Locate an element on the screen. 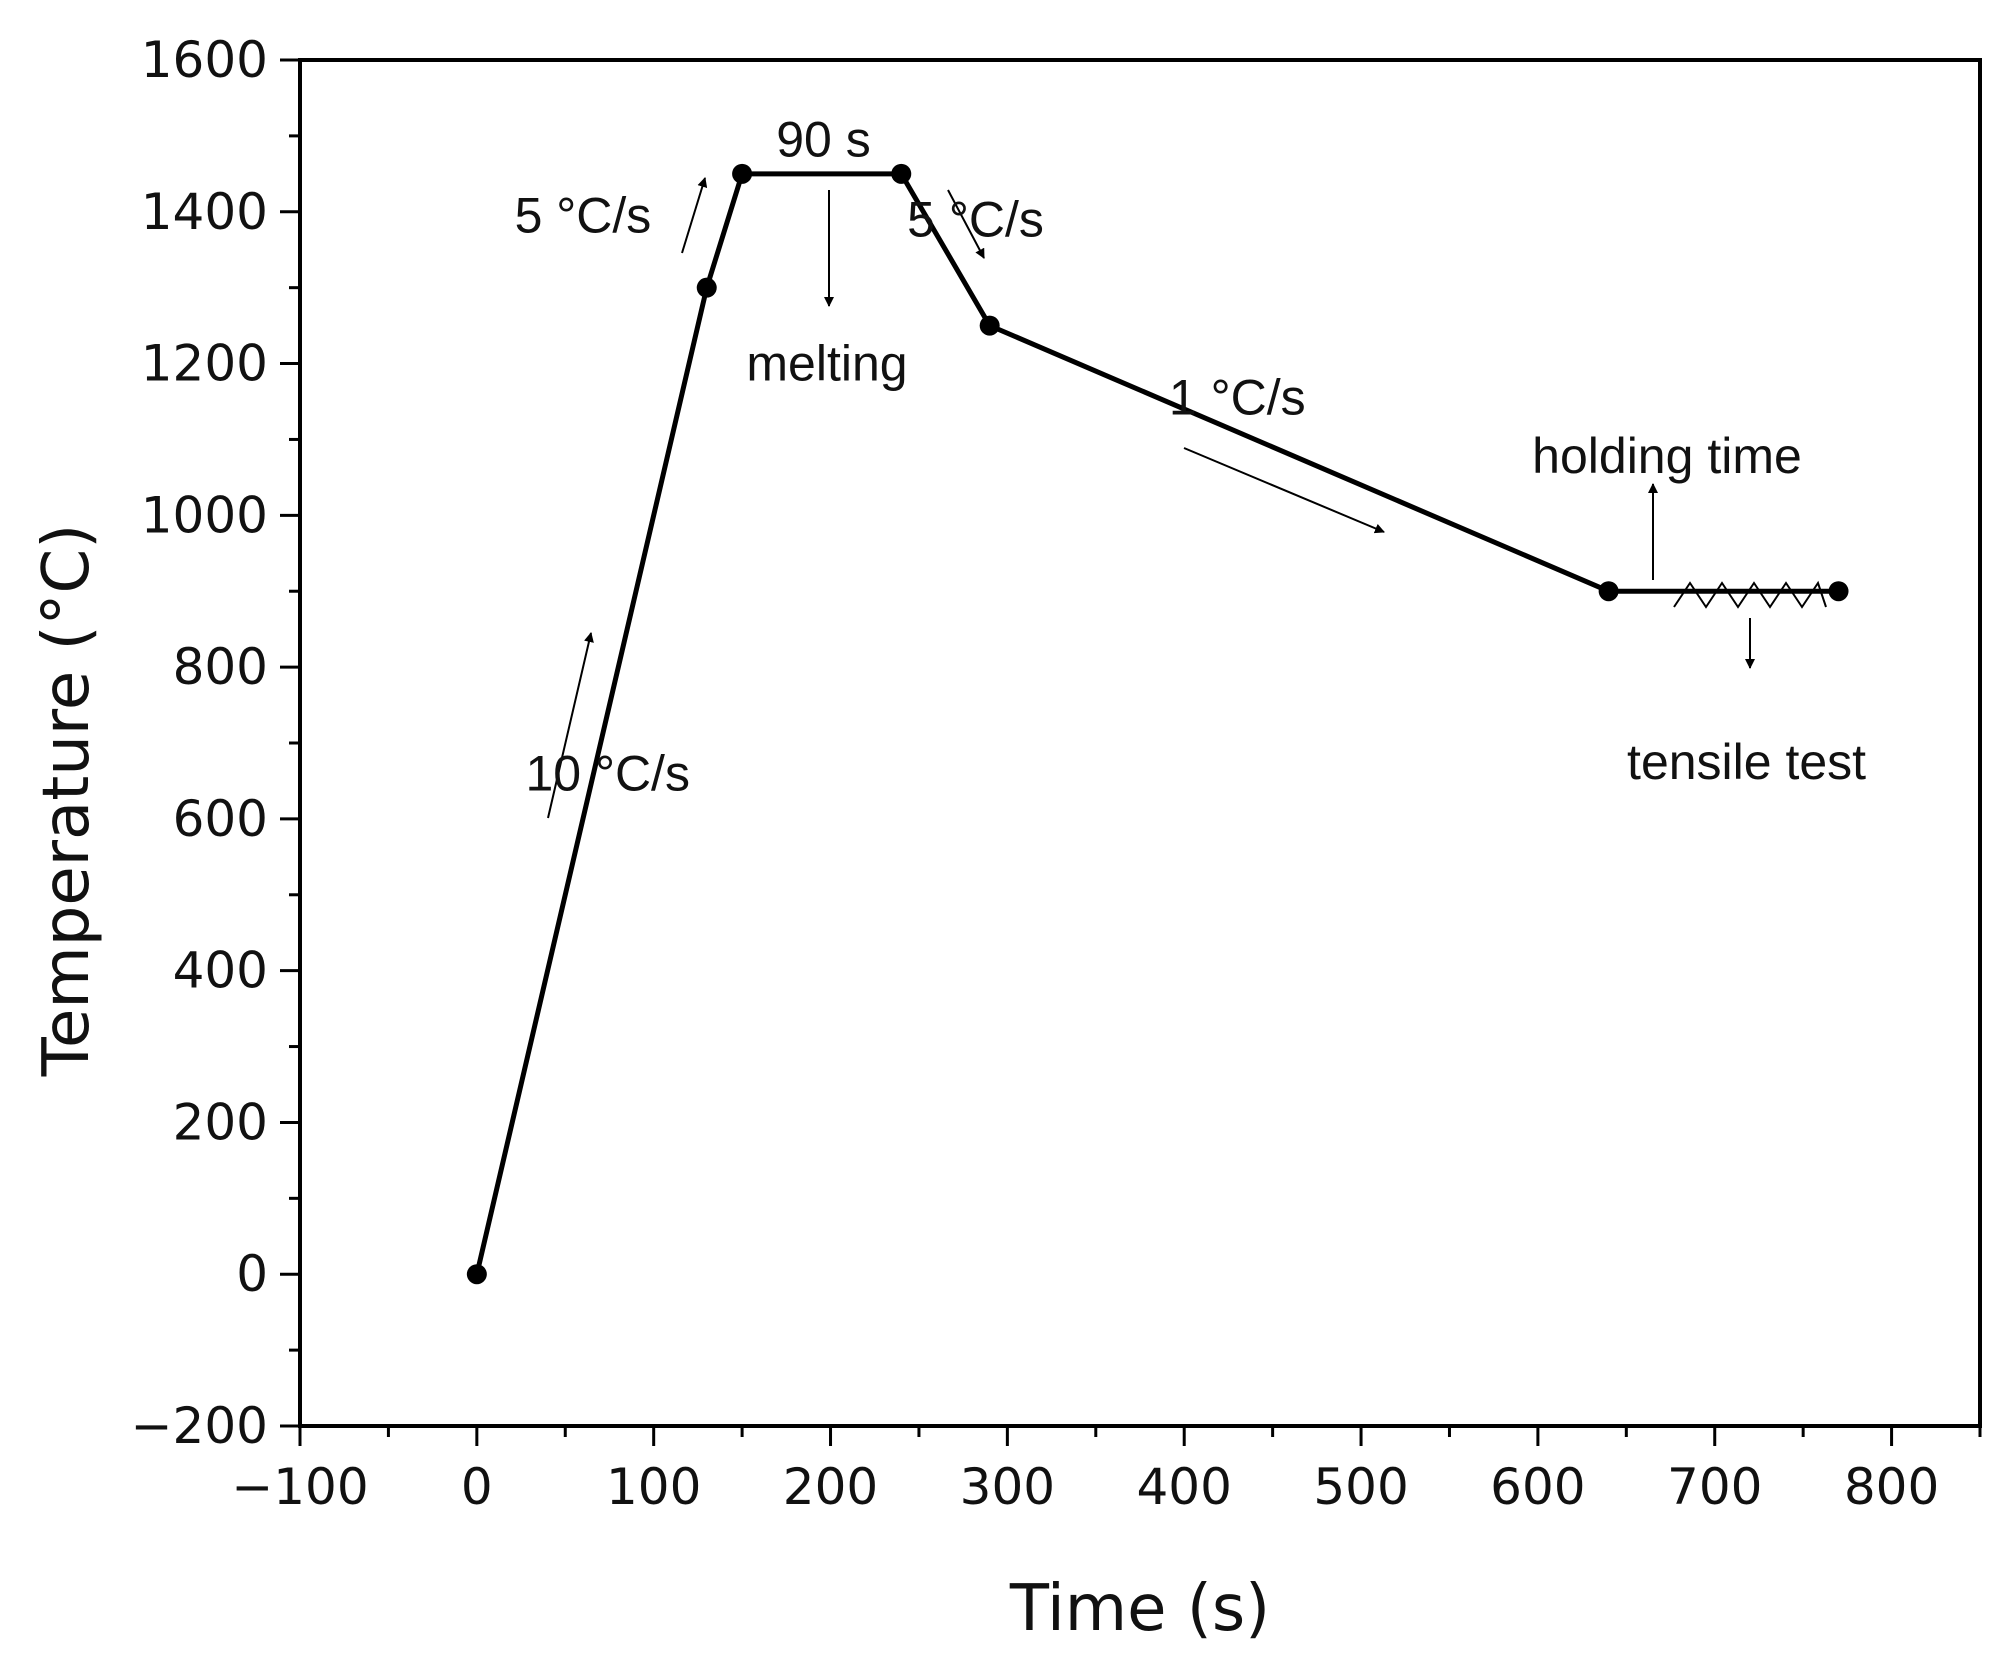  x-tick-label: 100 is located at coordinates (653, 1487).